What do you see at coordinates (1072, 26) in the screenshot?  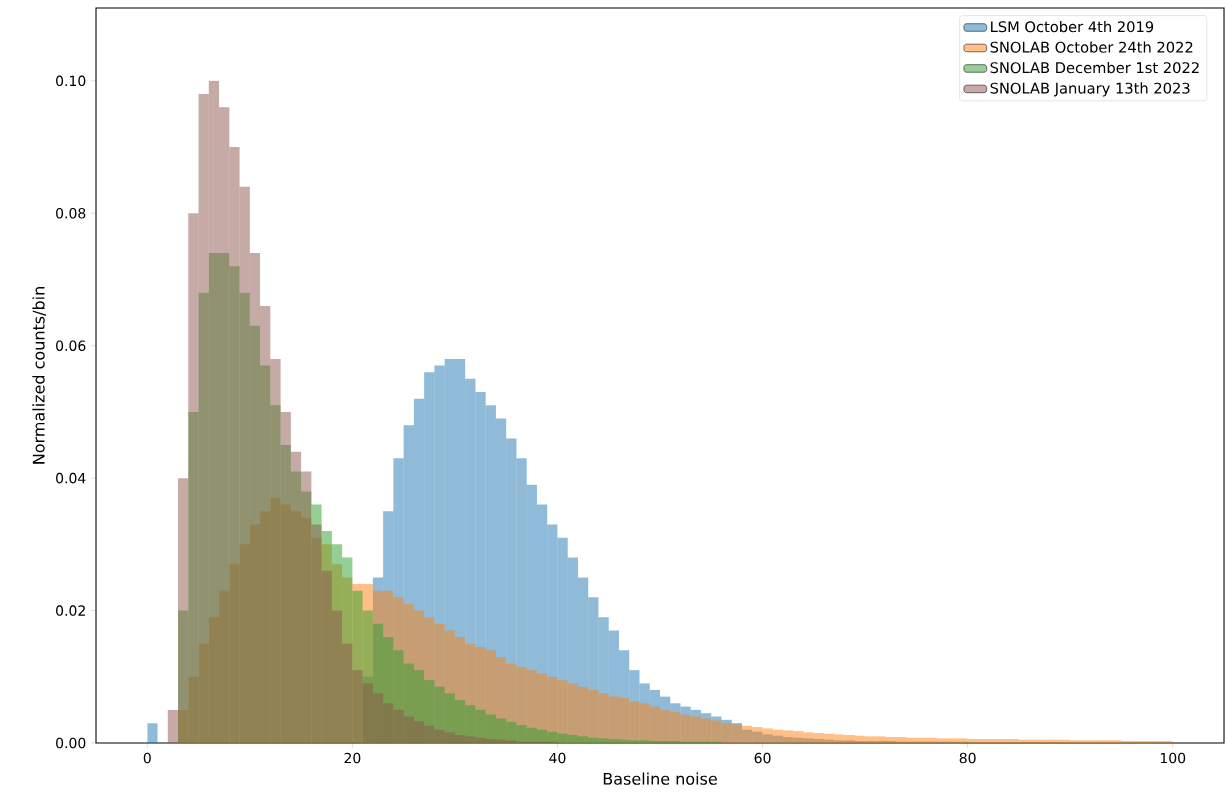 I see `legend-label: LSM October 4th 2019` at bounding box center [1072, 26].